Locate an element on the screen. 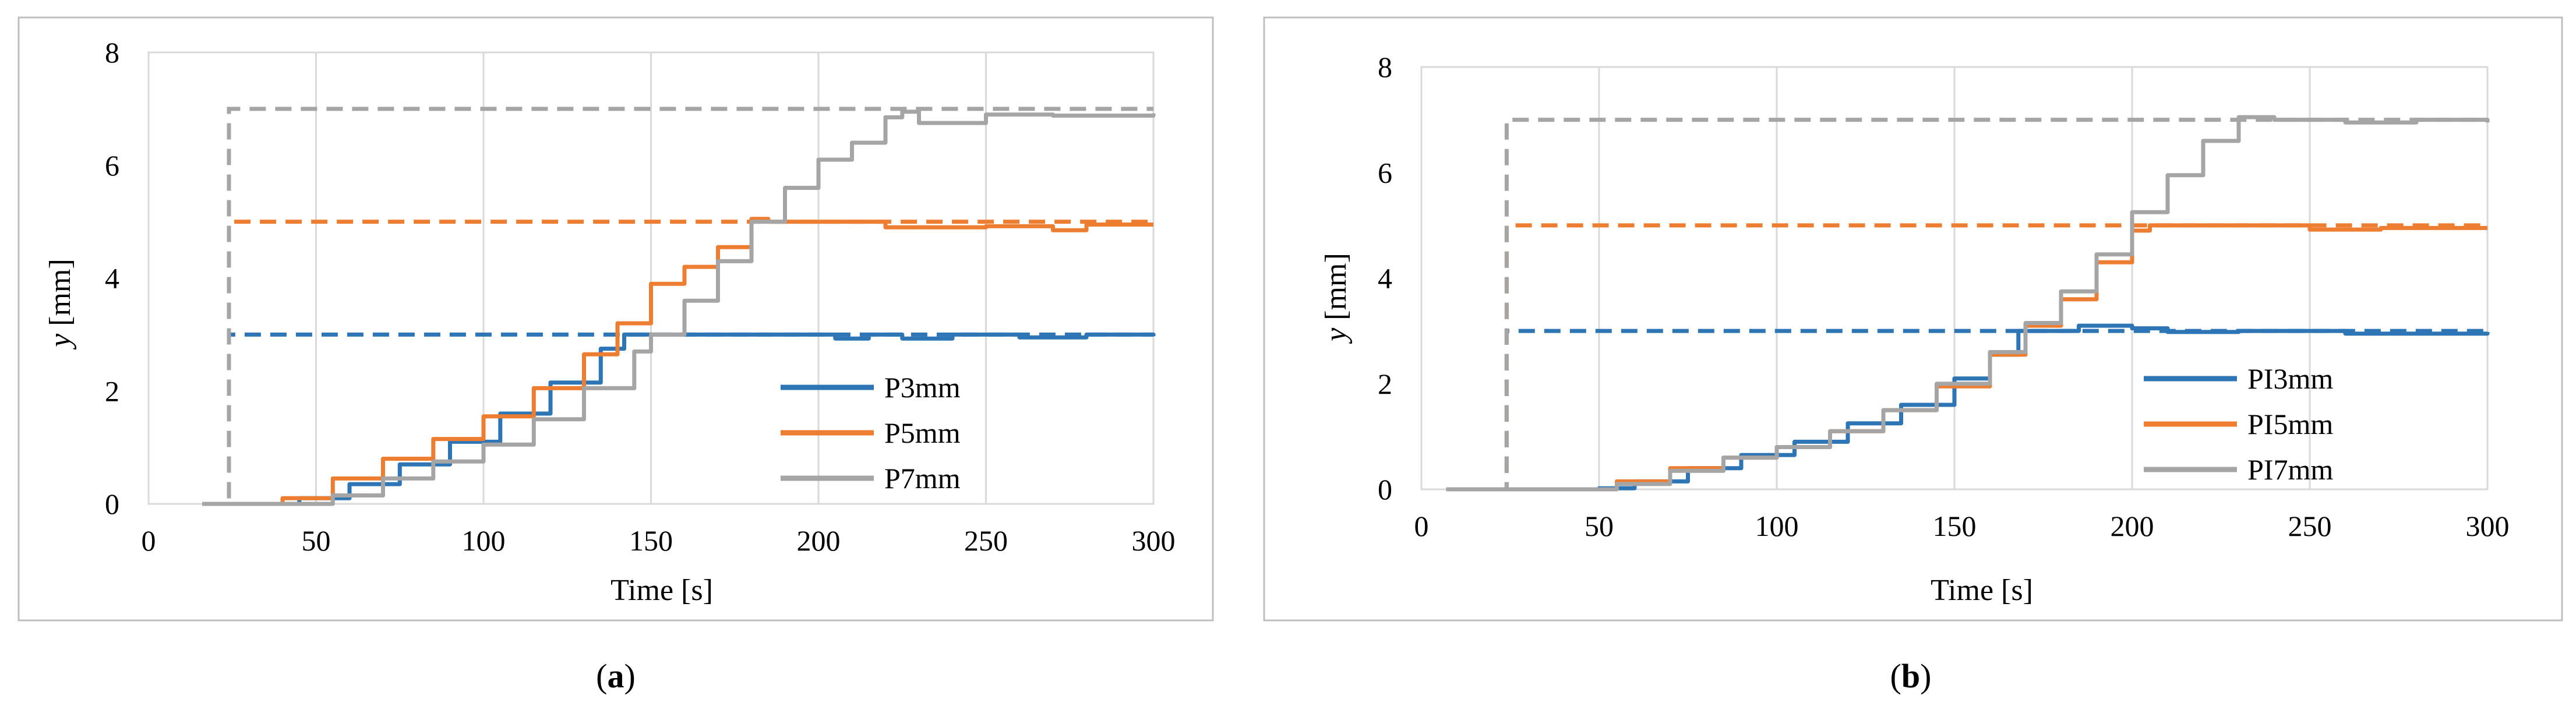 The height and width of the screenshot is (713, 2576). panel-b-x-tick-label: 100 is located at coordinates (1777, 526).